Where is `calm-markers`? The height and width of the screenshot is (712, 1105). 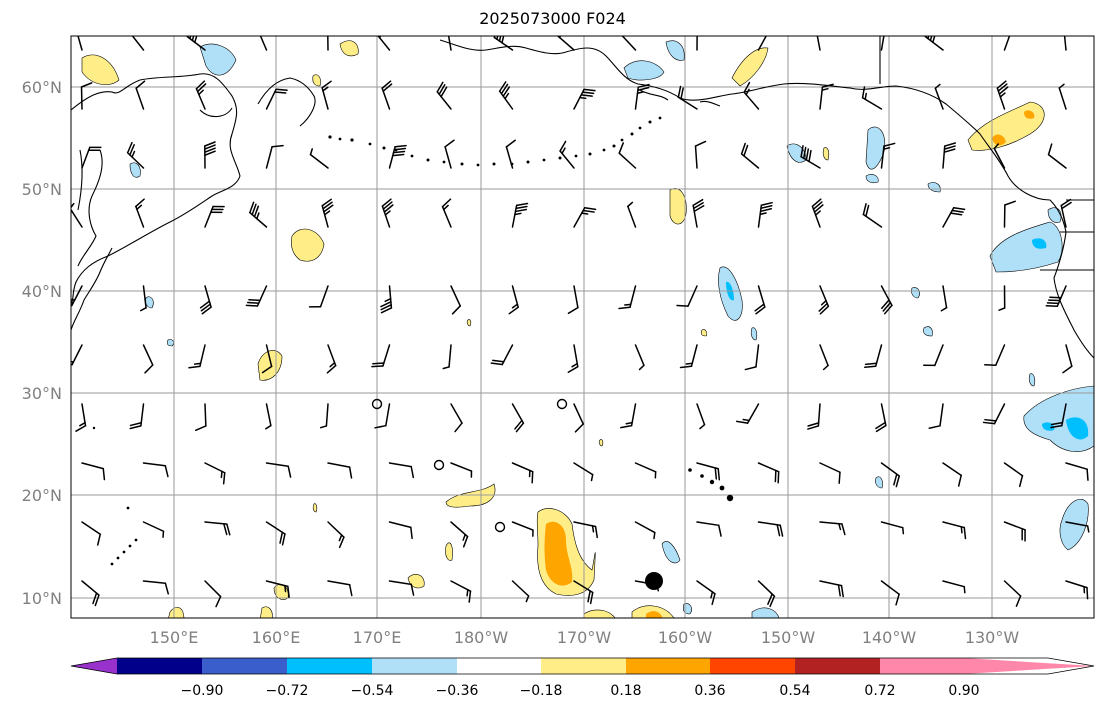 calm-markers is located at coordinates (469, 465).